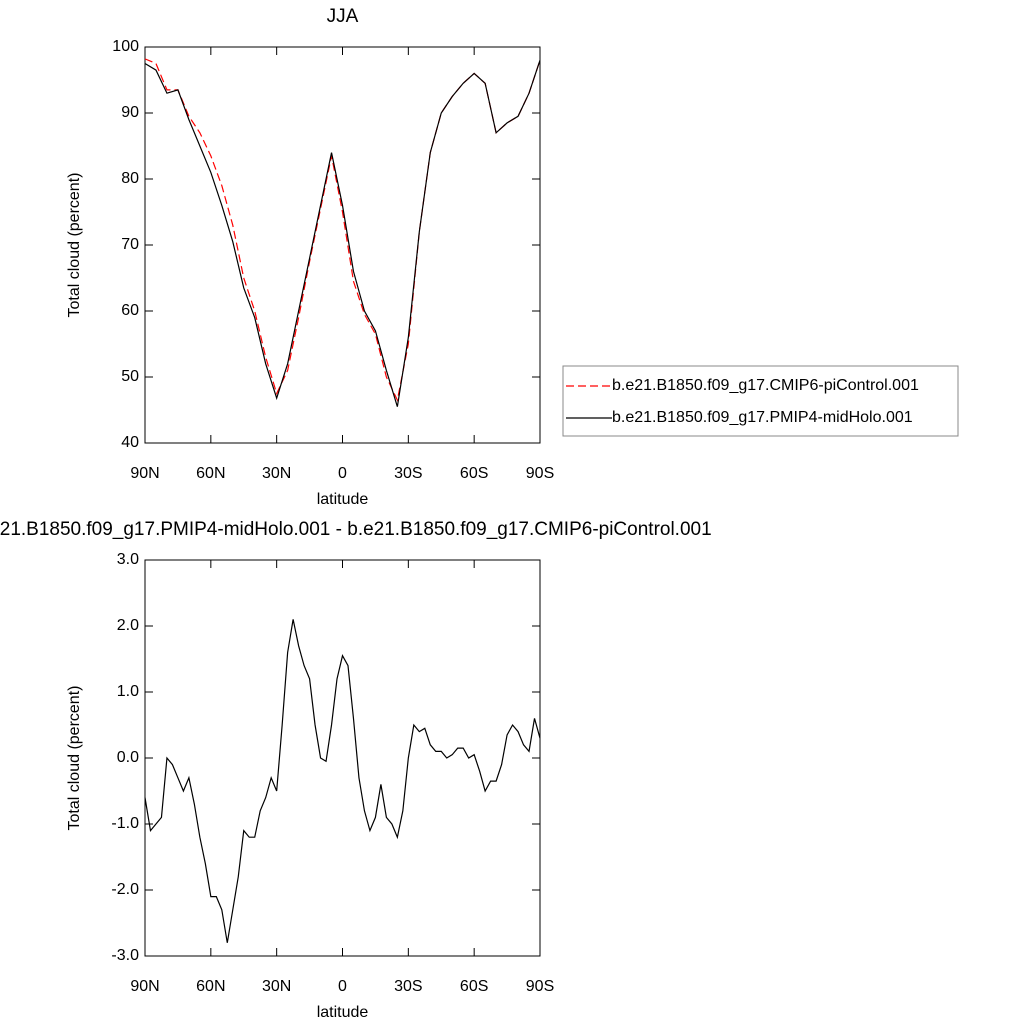 Image resolution: width=1024 pixels, height=1024 pixels. What do you see at coordinates (130, 244) in the screenshot?
I see `y-tick-label: 70` at bounding box center [130, 244].